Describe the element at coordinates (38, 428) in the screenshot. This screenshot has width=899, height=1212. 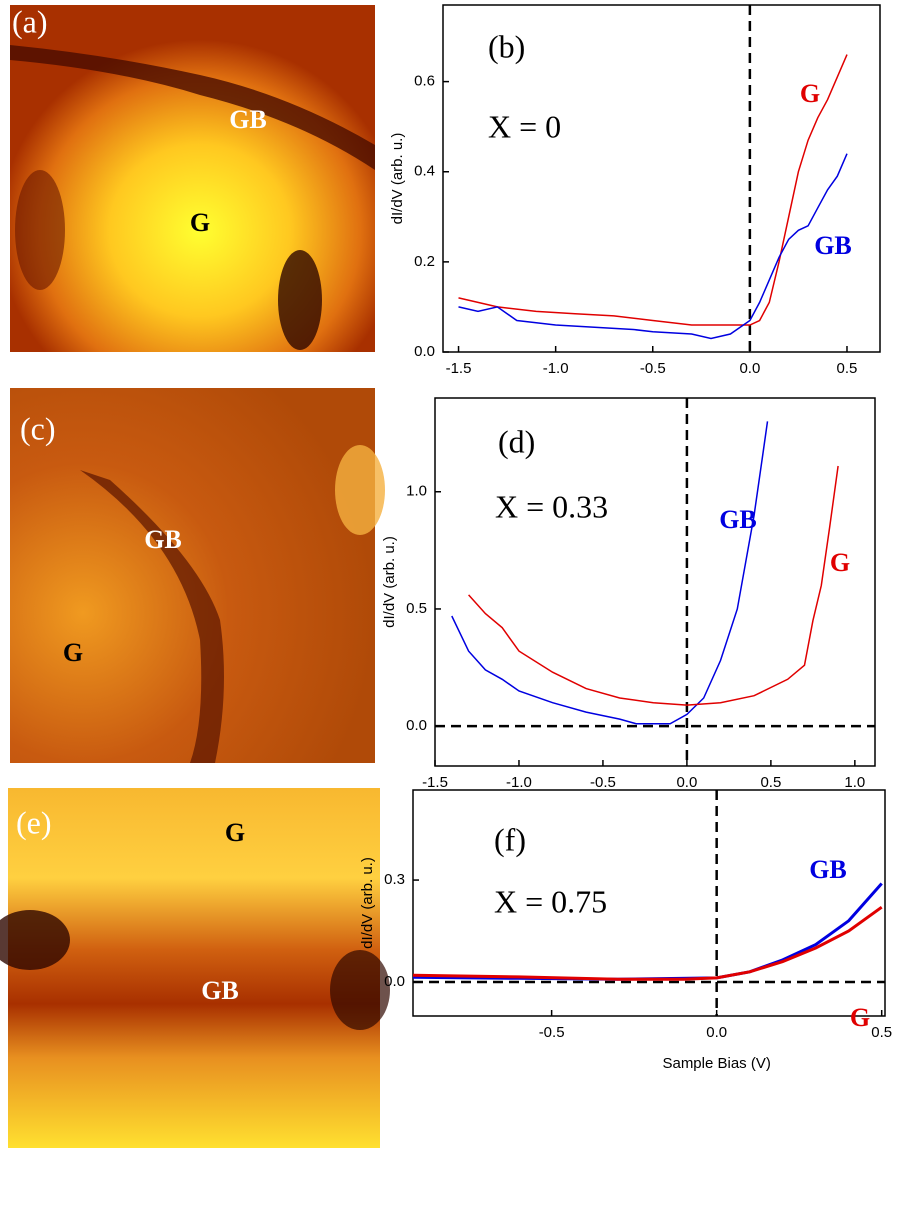
I see `panel-label: (c)` at that location.